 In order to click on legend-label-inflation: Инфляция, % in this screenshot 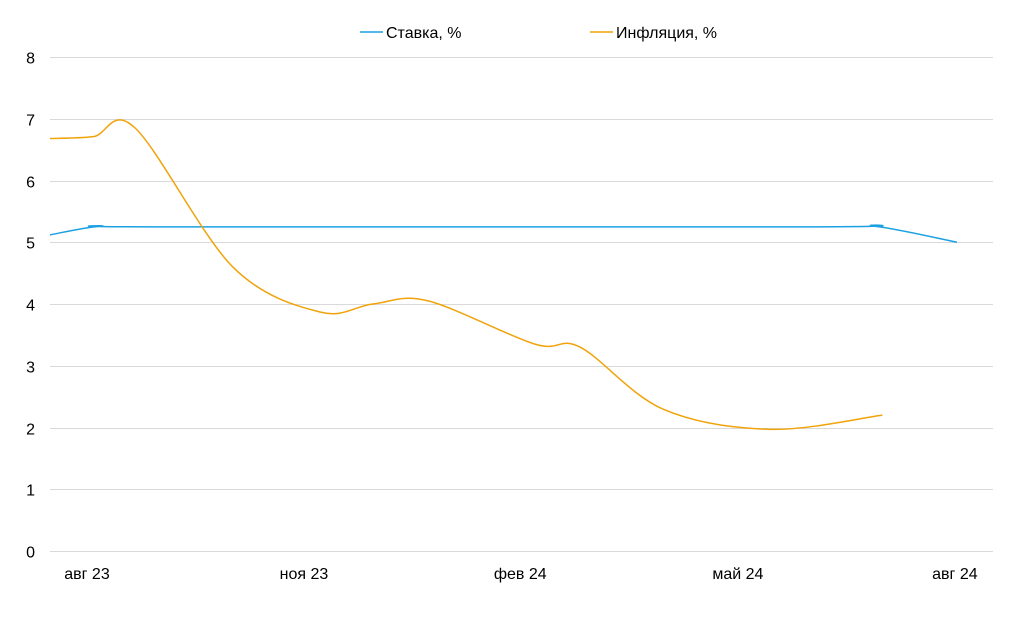, I will do `click(666, 33)`.